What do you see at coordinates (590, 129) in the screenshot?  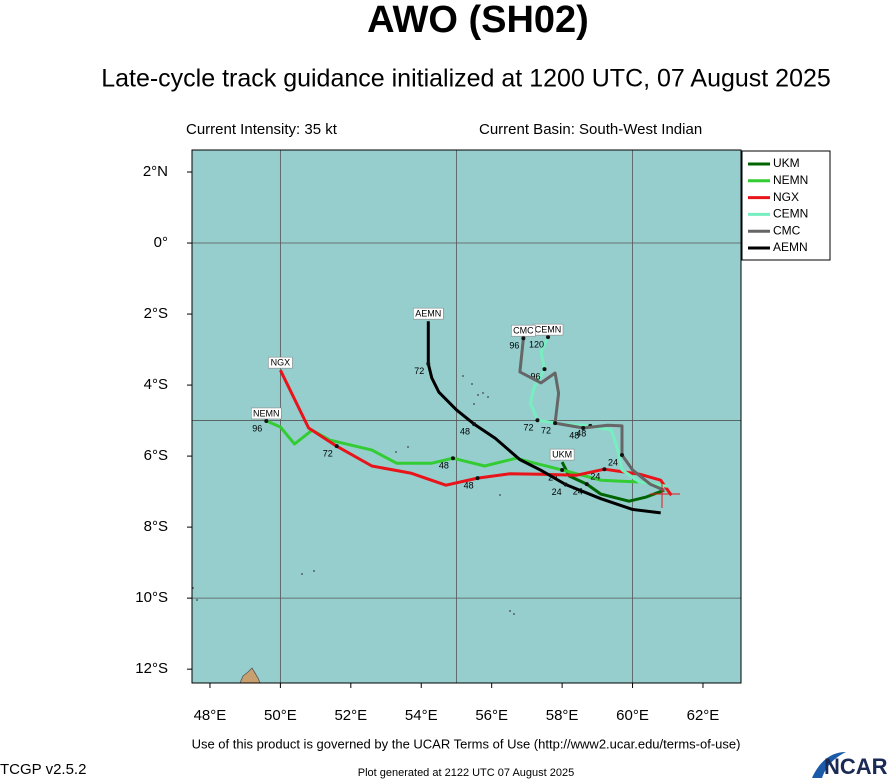 I see `current-basin: Current Basin: South-West Indian` at bounding box center [590, 129].